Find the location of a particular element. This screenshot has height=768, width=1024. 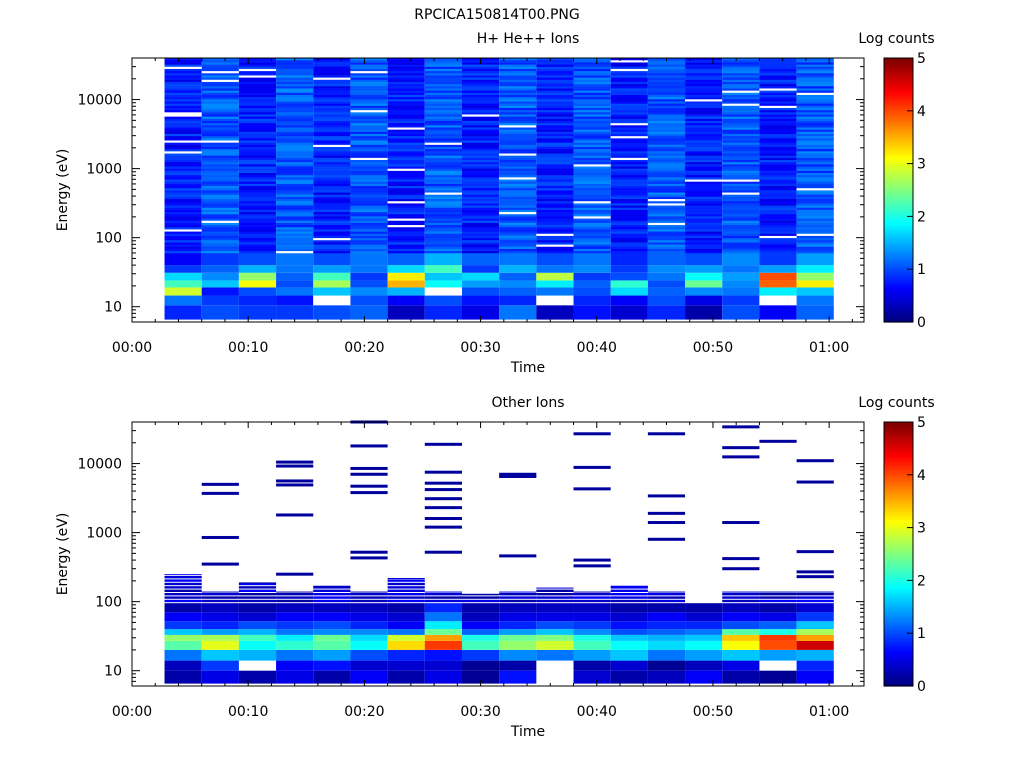

y-axis-label: Energy (eV) is located at coordinates (63, 190).